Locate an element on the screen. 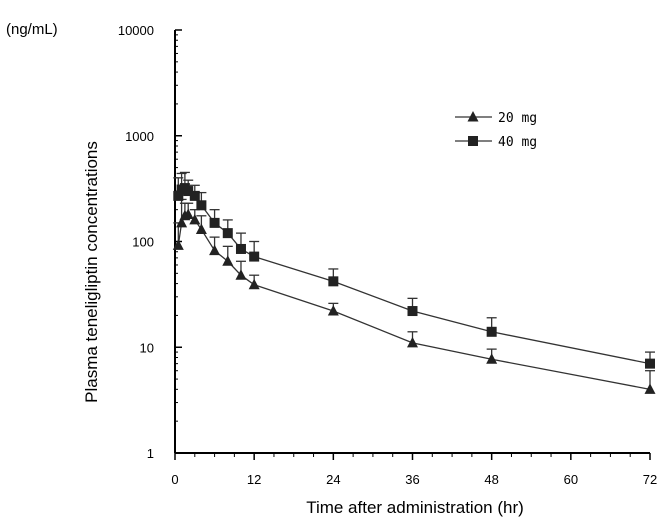  y-tick-label: 100 is located at coordinates (143, 242).